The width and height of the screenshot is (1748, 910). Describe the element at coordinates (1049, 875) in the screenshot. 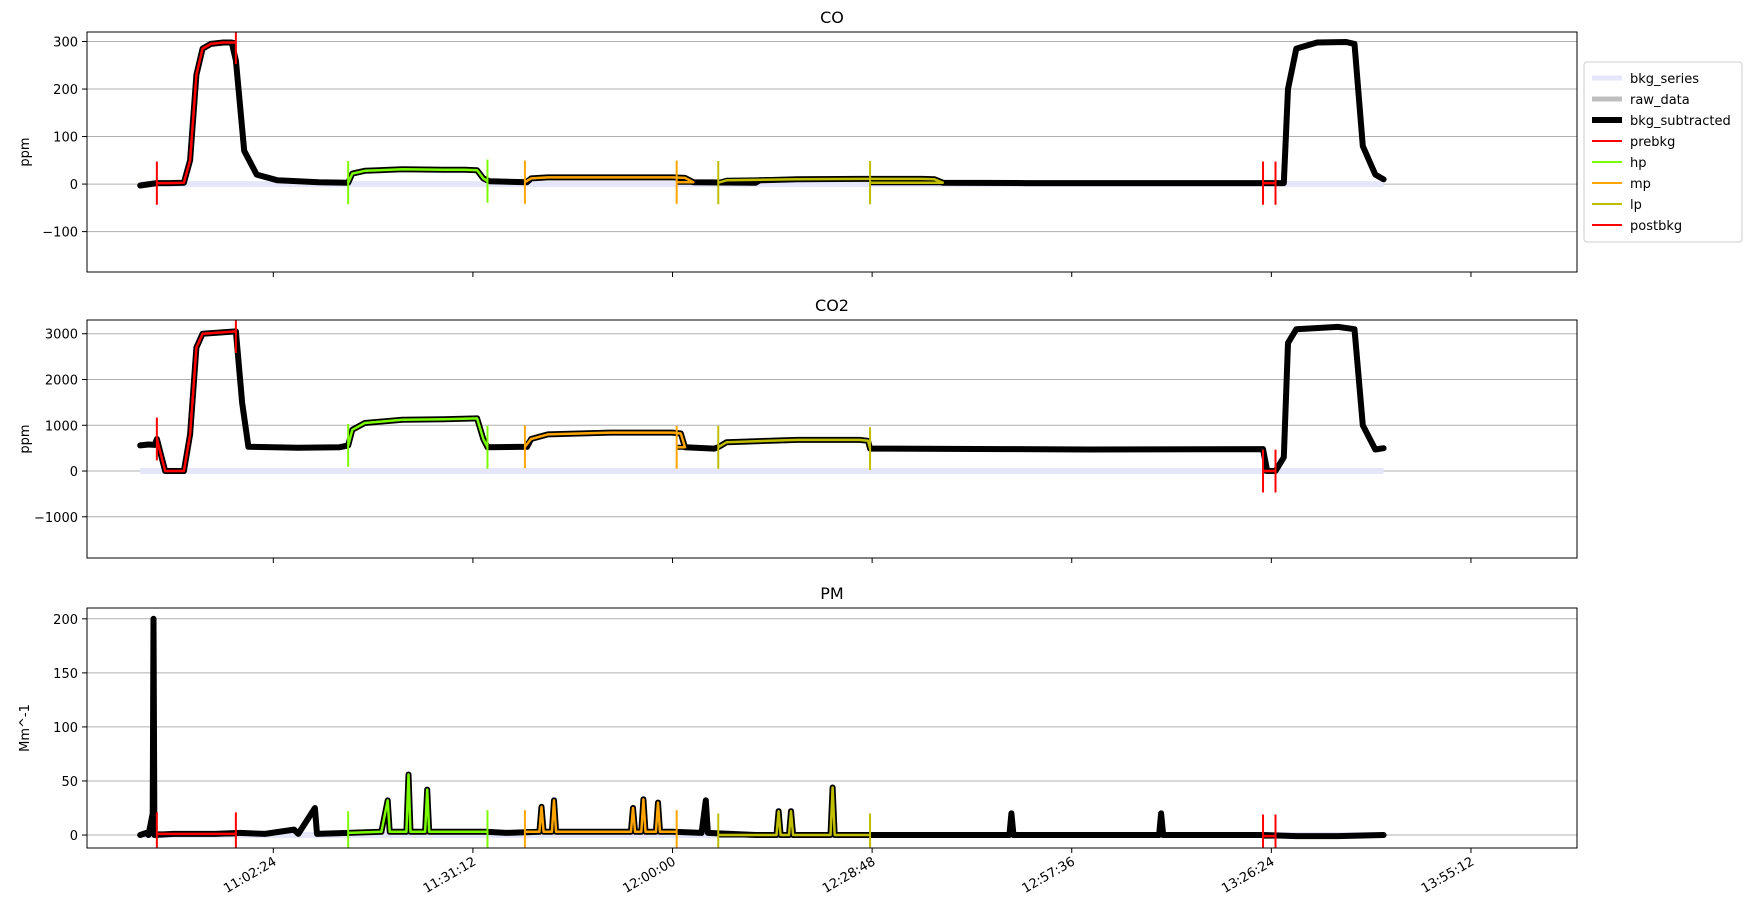

I see `x-tick-label: 12:57:36` at that location.